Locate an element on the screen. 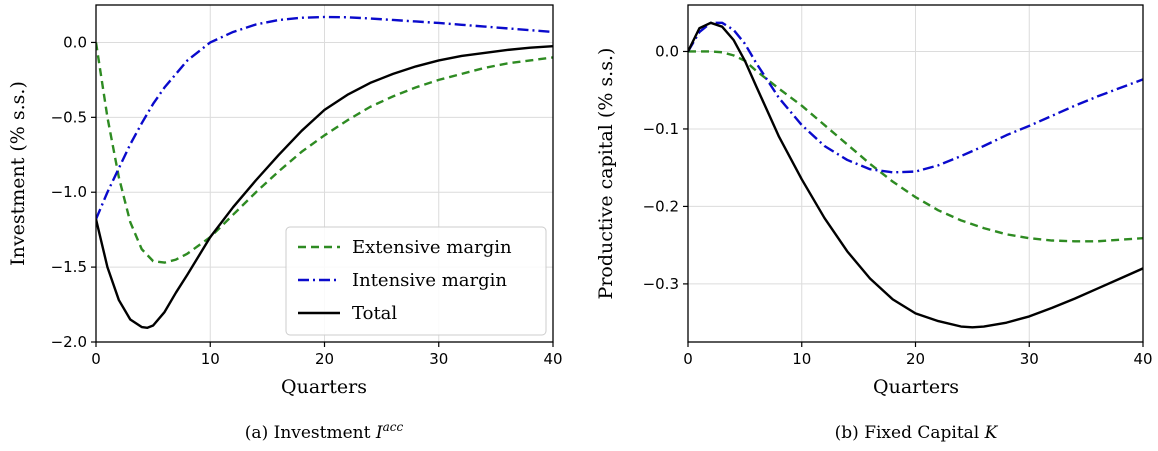 The image size is (1158, 451). y-tick-label: −0.3 is located at coordinates (661, 284).